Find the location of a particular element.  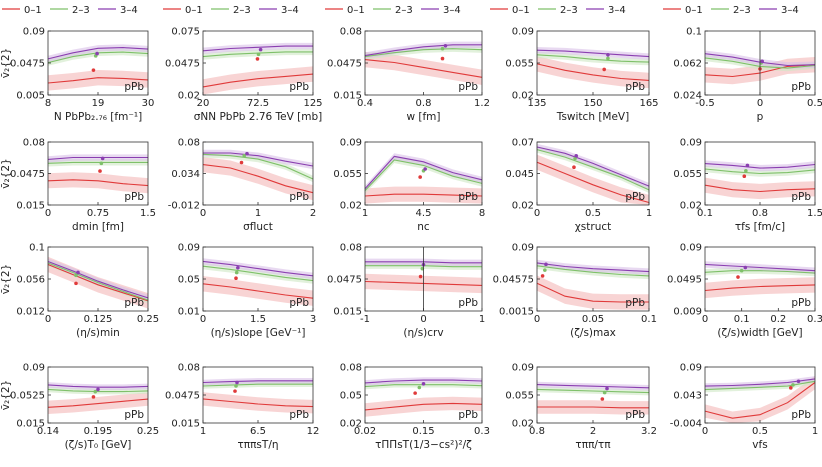

y-tick-label: -0.012 is located at coordinates (184, 206).